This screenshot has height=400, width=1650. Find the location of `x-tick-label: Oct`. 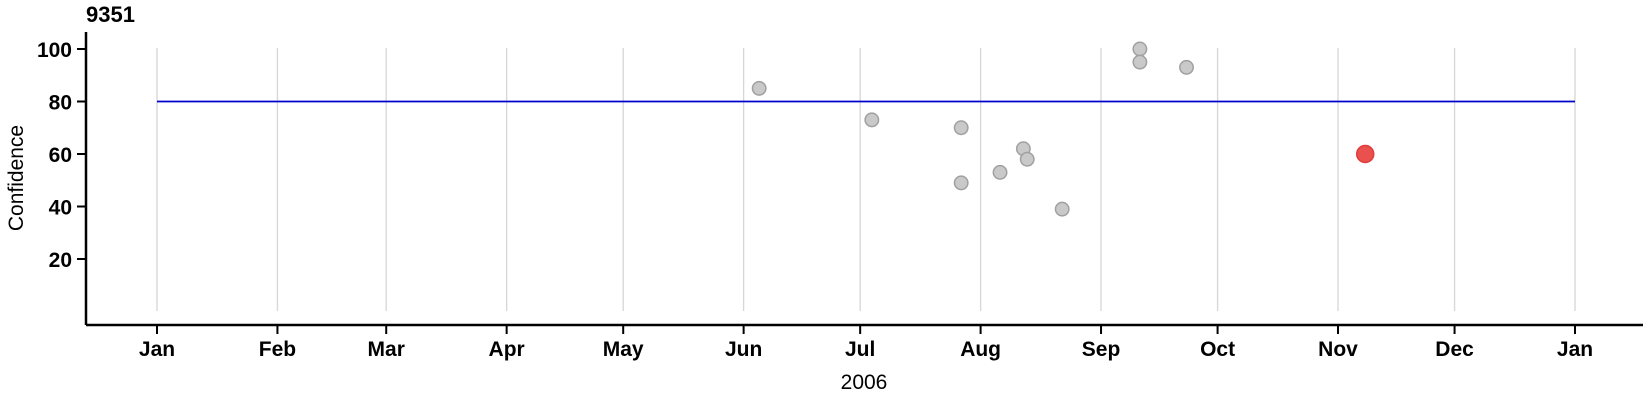

x-tick-label: Oct is located at coordinates (1217, 349).